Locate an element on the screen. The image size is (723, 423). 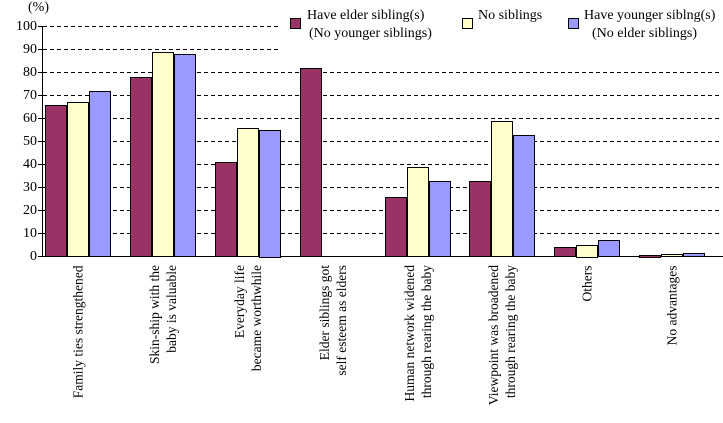
bar-series1-cat3 is located at coordinates (225, 210).